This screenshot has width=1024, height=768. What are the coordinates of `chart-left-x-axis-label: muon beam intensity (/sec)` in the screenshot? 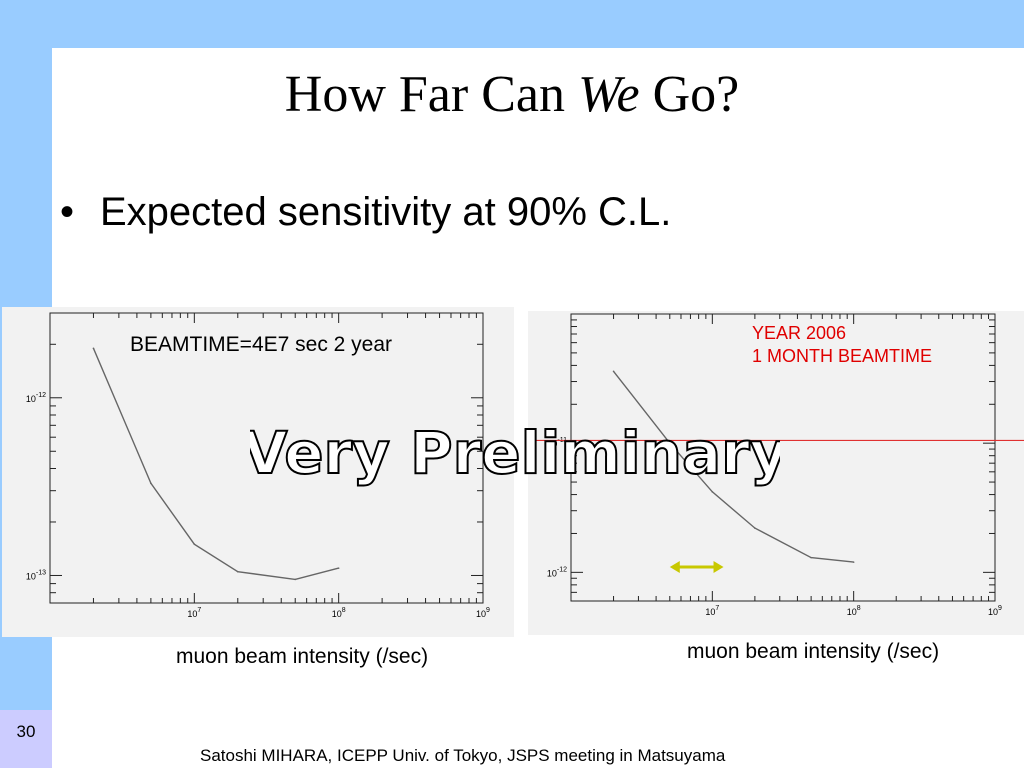 It's located at (302, 656).